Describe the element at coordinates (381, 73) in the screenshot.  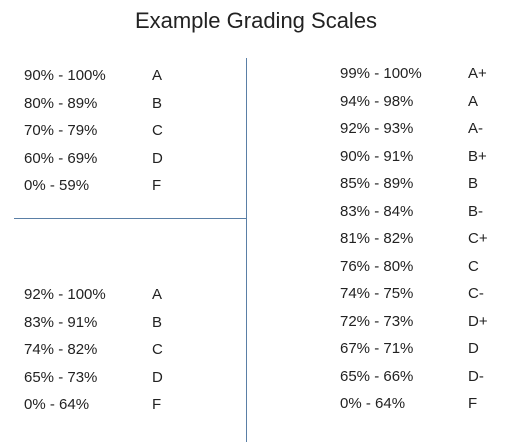
I see `percent-range: 99% - 100%` at that location.